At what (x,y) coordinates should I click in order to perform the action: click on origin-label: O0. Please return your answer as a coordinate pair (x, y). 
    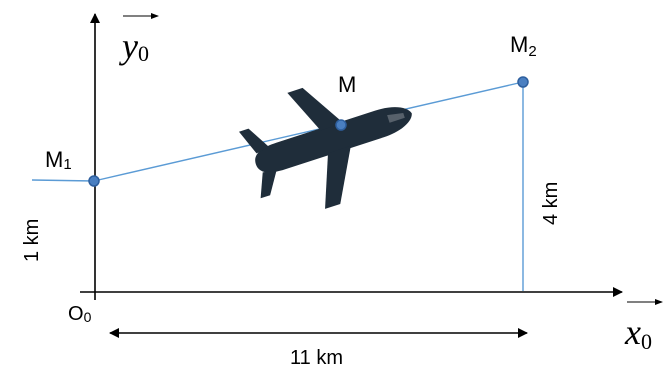
    Looking at the image, I should click on (80, 314).